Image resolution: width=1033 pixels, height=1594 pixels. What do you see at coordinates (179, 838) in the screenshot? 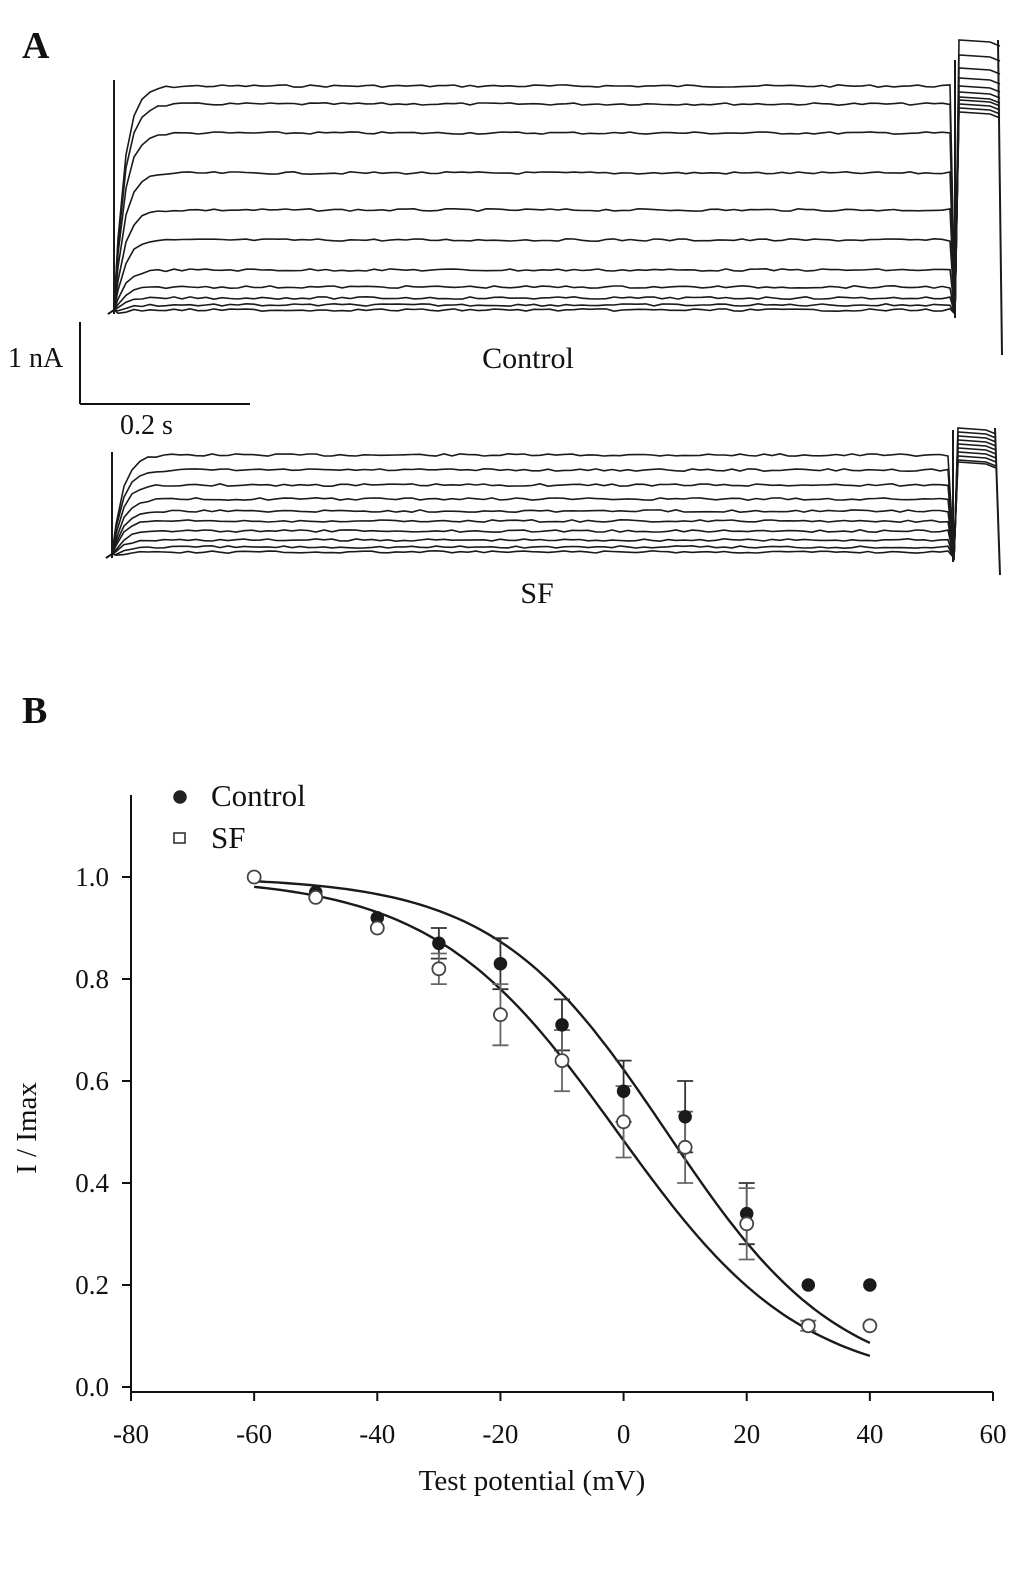
I see `legend-marker-sf` at bounding box center [179, 838].